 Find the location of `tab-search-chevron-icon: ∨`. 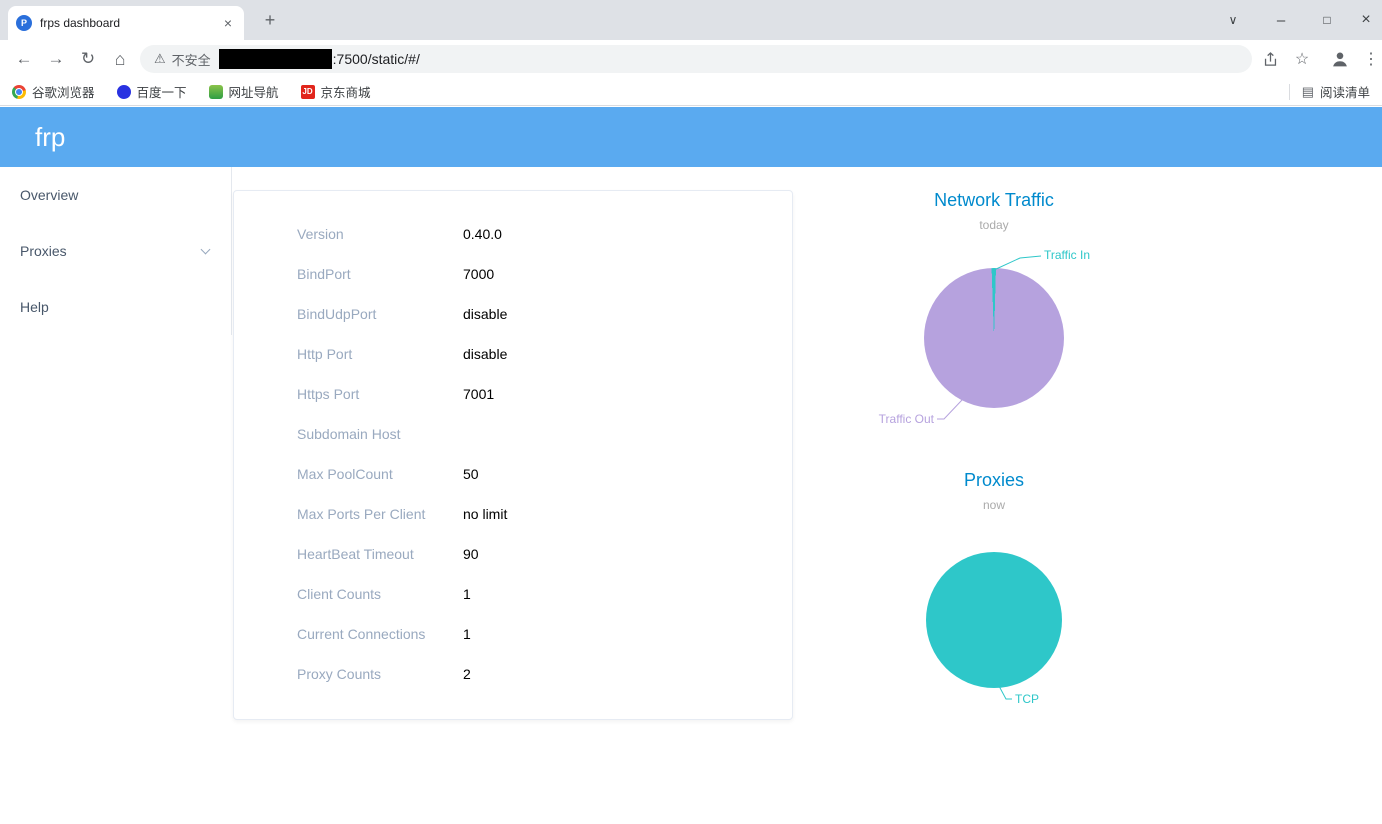

tab-search-chevron-icon: ∨ is located at coordinates (1233, 20).